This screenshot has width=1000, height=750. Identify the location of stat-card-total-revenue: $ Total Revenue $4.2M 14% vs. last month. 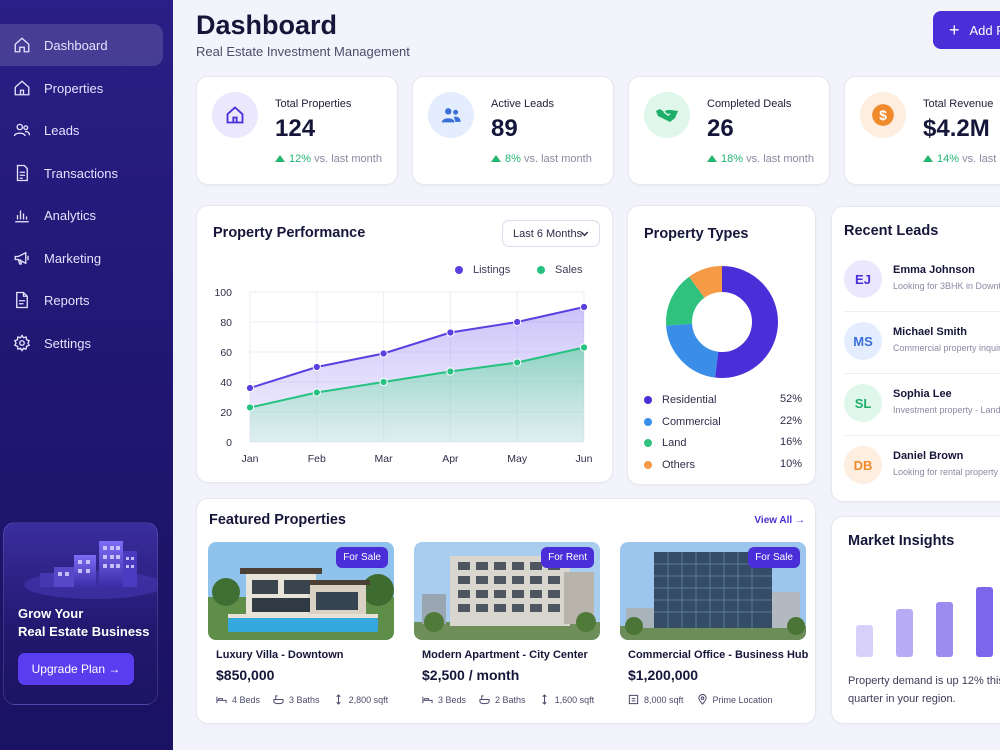
(922, 130).